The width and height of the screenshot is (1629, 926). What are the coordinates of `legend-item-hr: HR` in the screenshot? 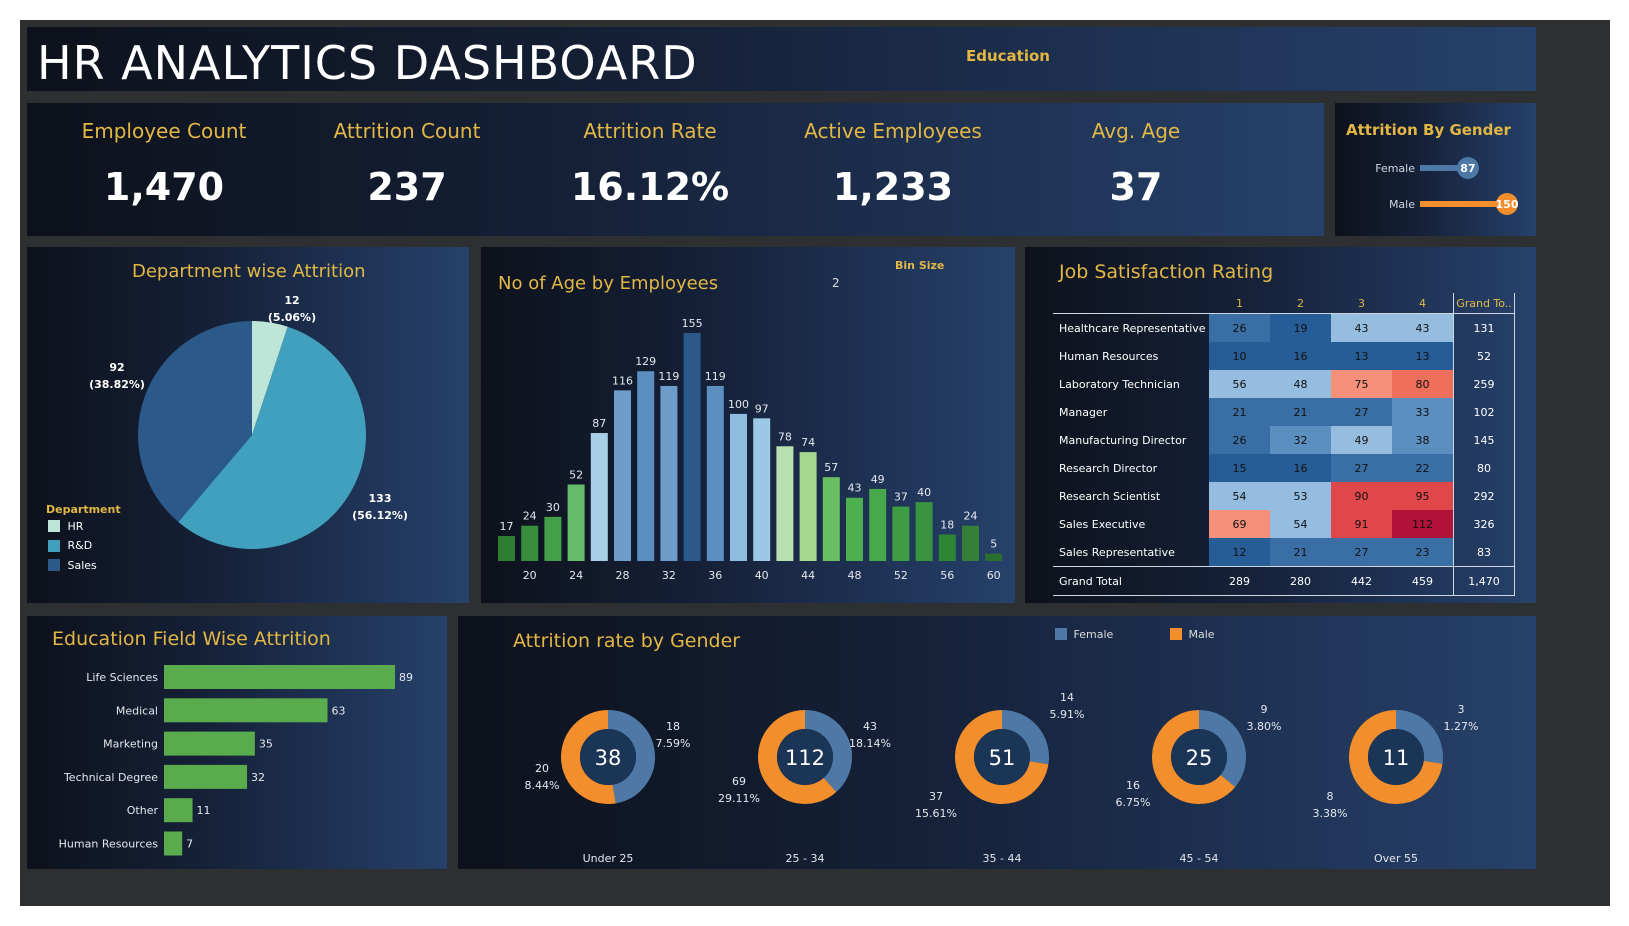 It's located at (72, 529).